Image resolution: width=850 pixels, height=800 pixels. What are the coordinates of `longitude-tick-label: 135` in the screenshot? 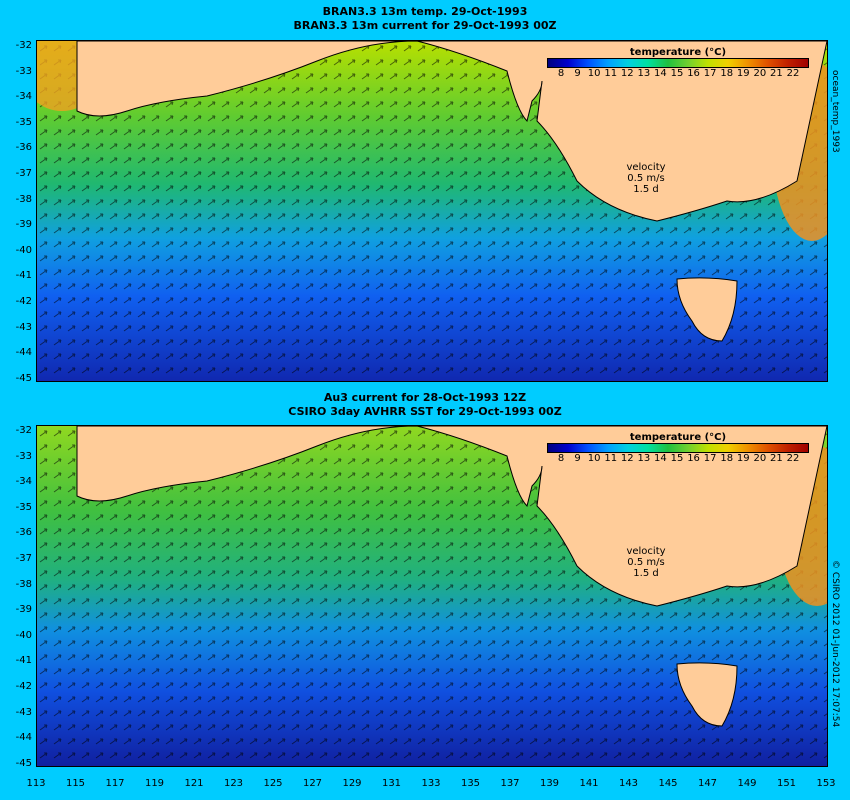 It's located at (470, 783).